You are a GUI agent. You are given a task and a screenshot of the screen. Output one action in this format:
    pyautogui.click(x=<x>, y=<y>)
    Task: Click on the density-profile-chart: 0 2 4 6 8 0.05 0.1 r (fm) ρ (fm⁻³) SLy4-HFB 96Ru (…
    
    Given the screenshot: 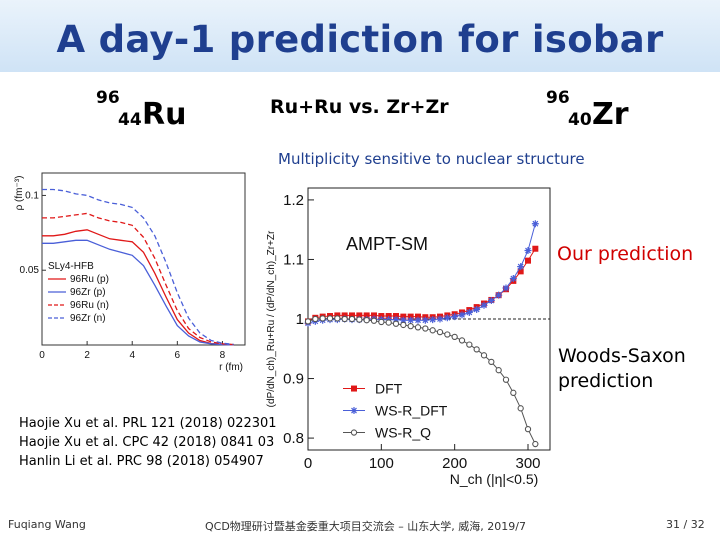 What is the action you would take?
    pyautogui.click(x=130, y=272)
    